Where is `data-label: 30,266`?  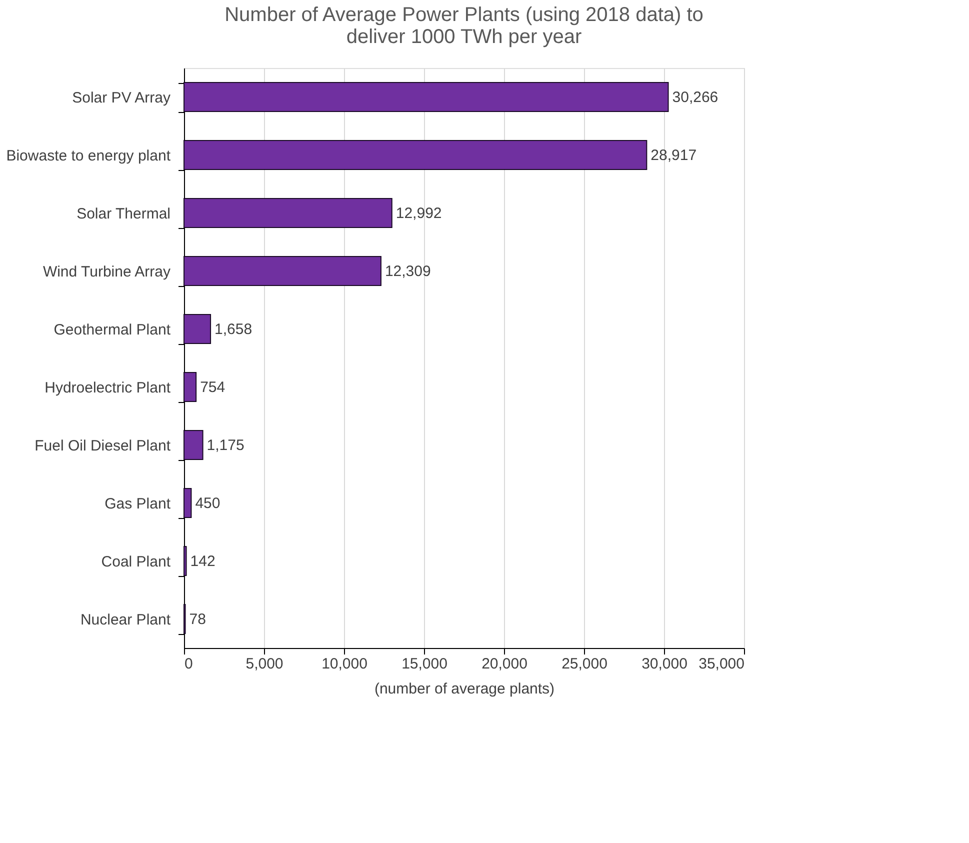 data-label: 30,266 is located at coordinates (695, 97).